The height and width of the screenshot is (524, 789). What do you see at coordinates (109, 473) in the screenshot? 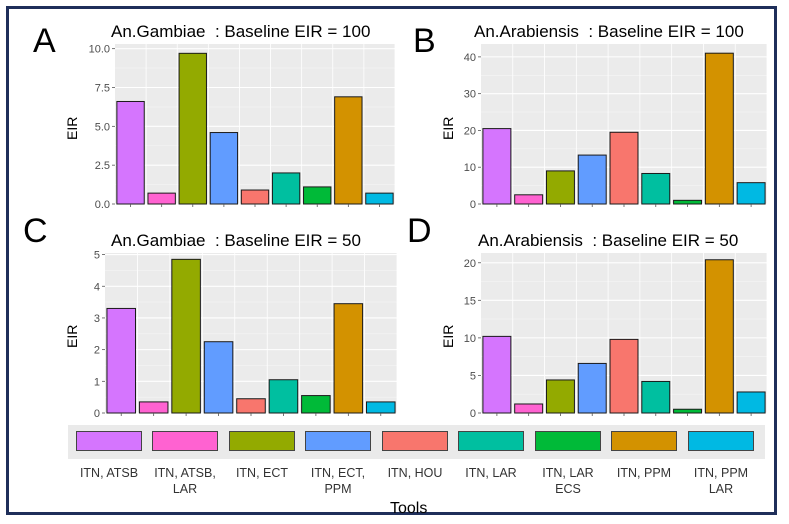
I see `legend-label: ITN, ATSB` at bounding box center [109, 473].